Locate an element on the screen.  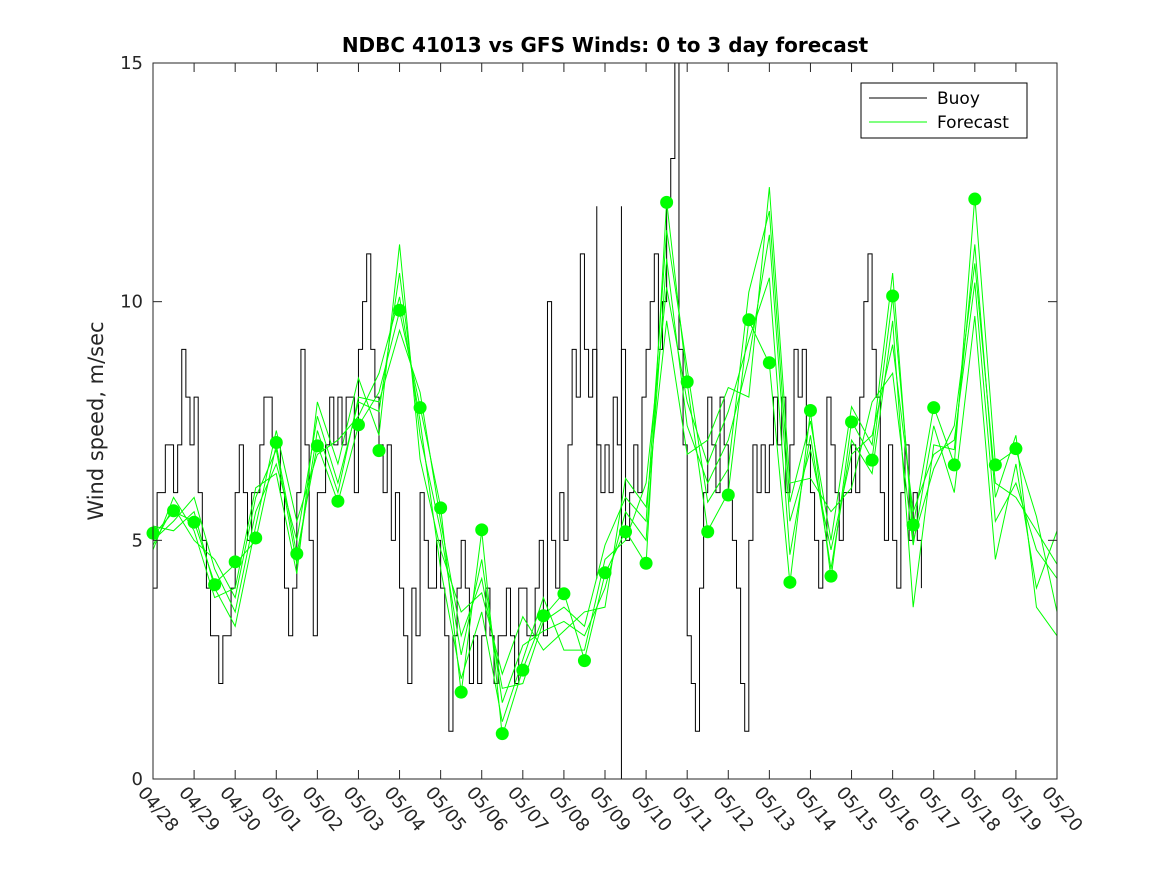
y-axis-label: Wind speed, m/sec is located at coordinates (96, 420).